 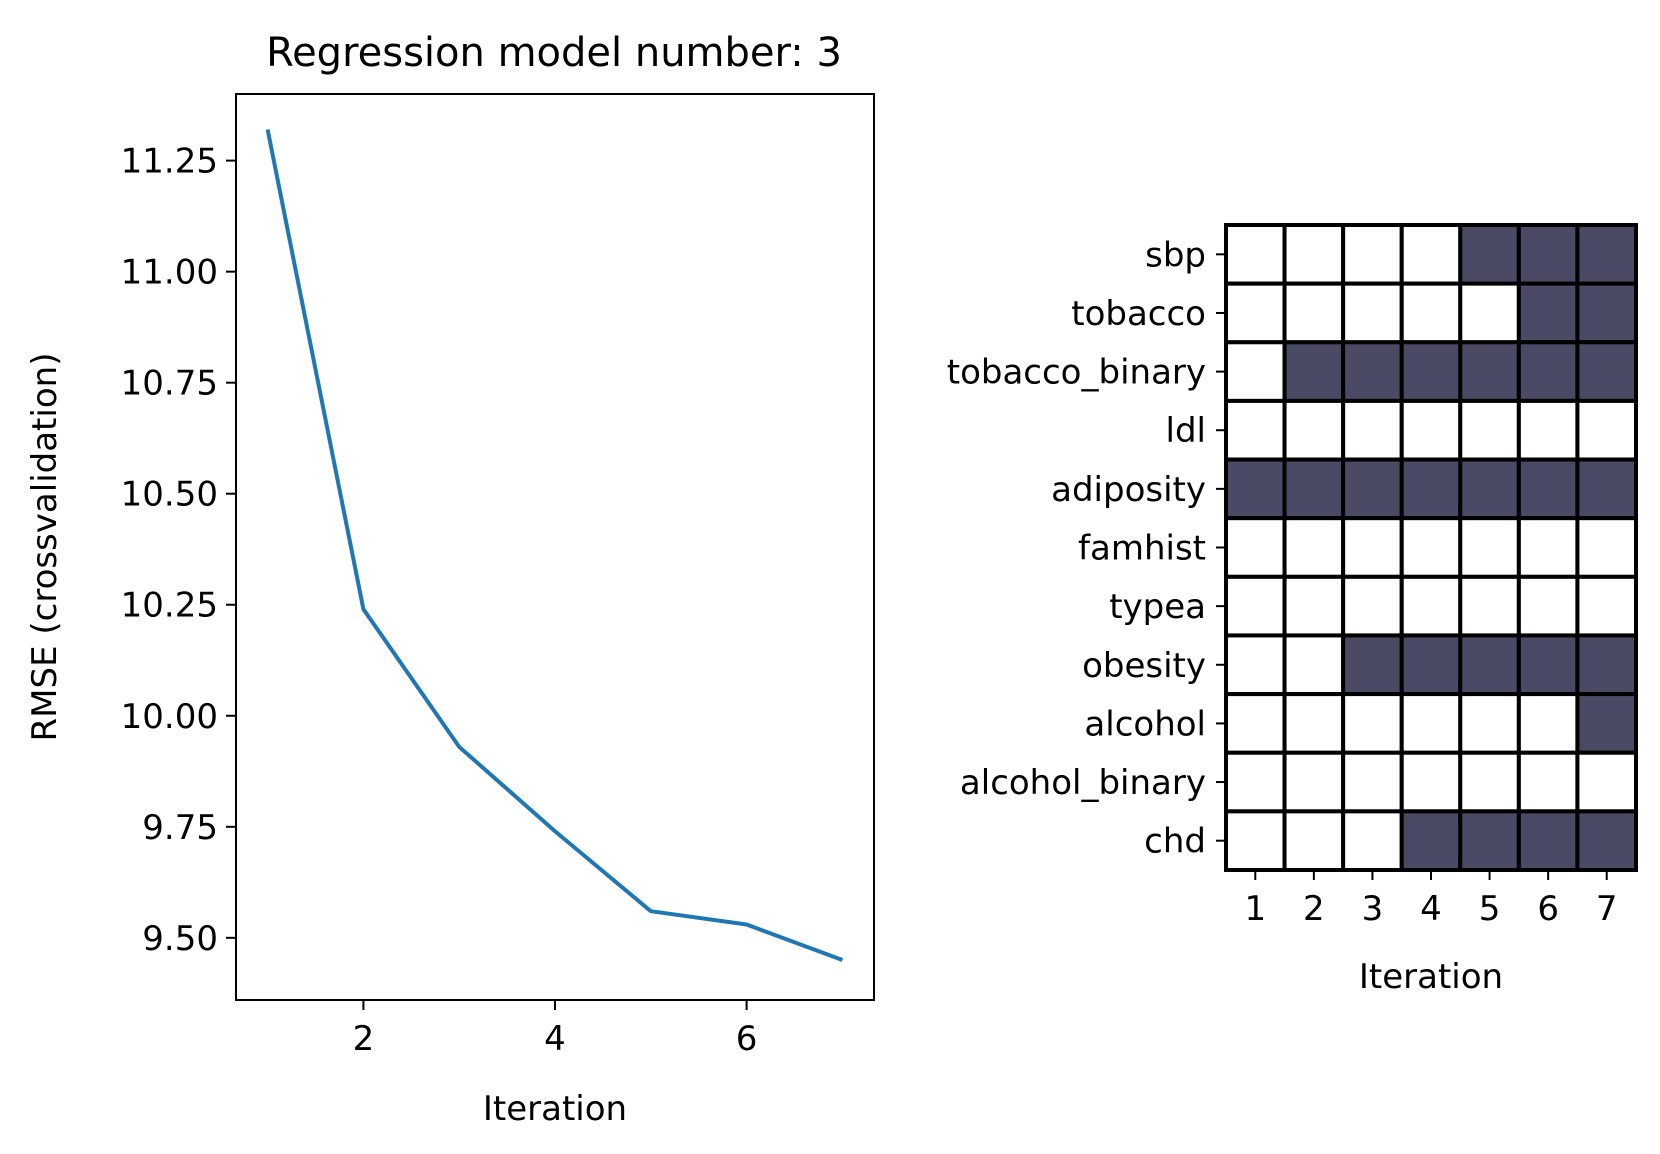 What do you see at coordinates (1548, 909) in the screenshot?
I see `column-tick-label: 6` at bounding box center [1548, 909].